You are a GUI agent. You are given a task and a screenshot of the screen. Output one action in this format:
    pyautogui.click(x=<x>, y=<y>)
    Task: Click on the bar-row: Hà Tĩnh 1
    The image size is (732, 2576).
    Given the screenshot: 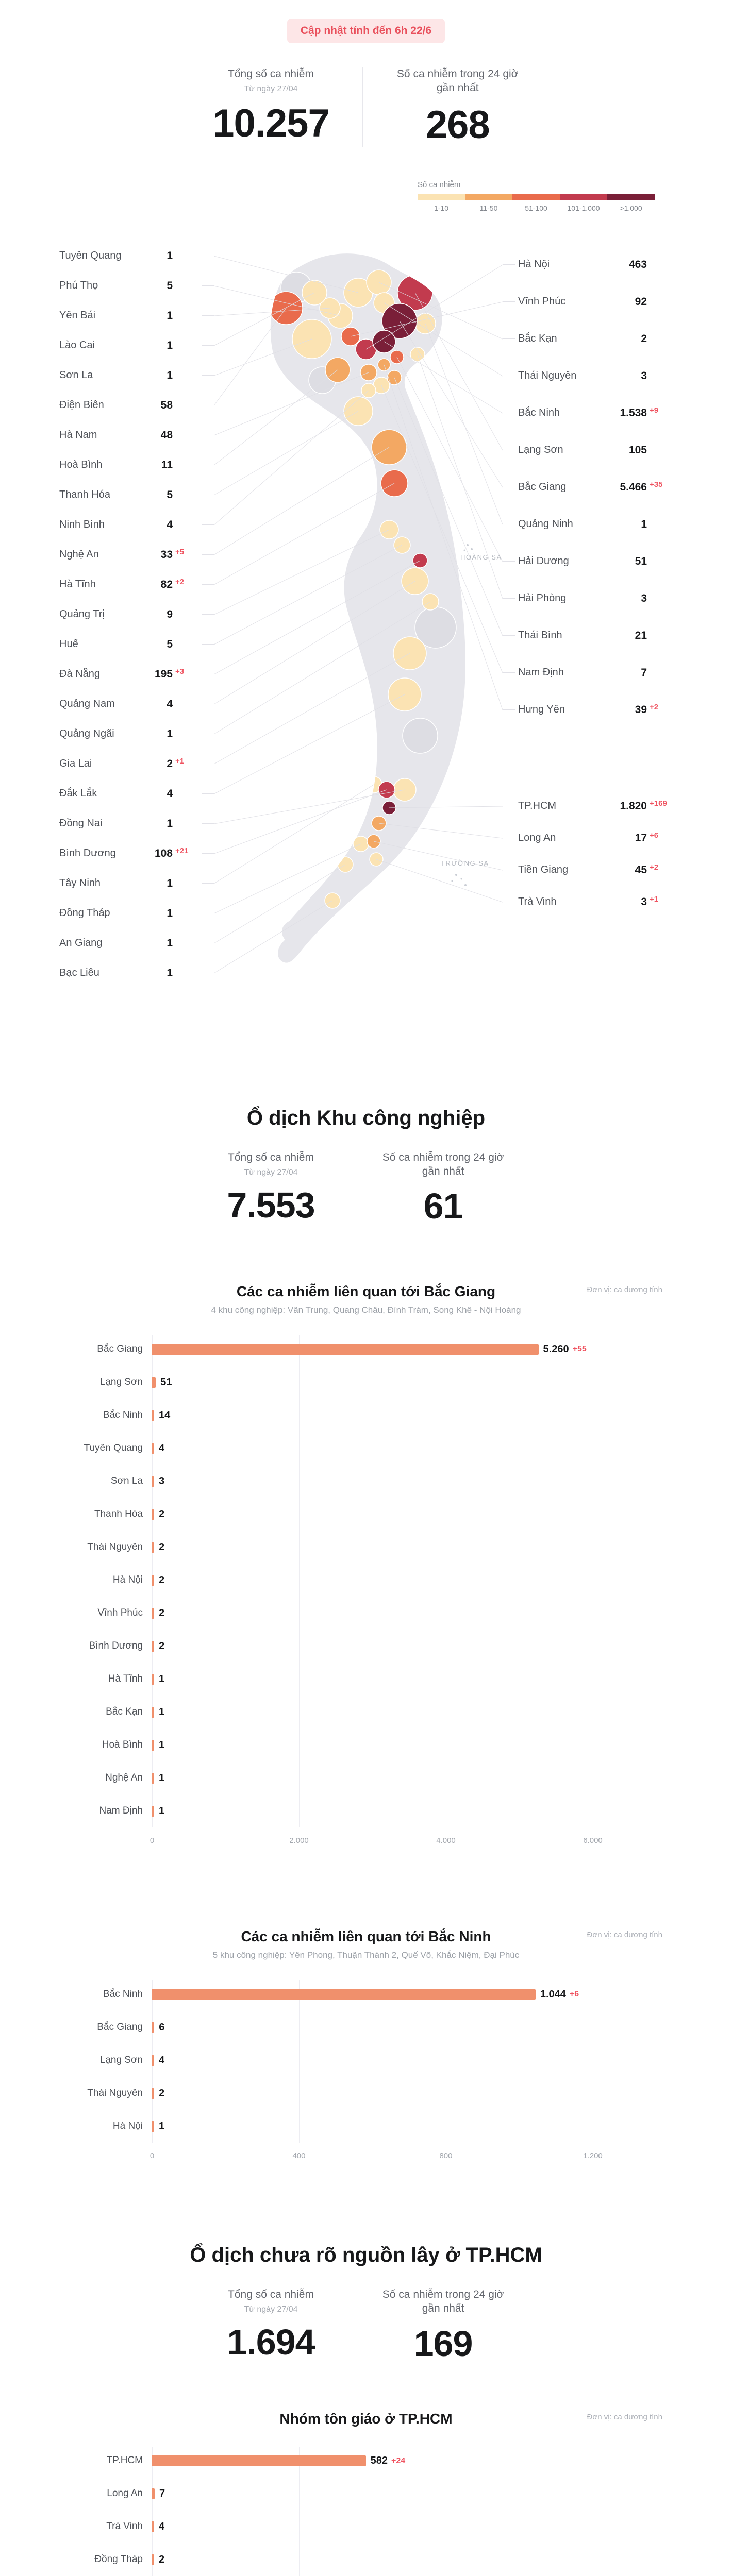 What is the action you would take?
    pyautogui.click(x=366, y=1679)
    